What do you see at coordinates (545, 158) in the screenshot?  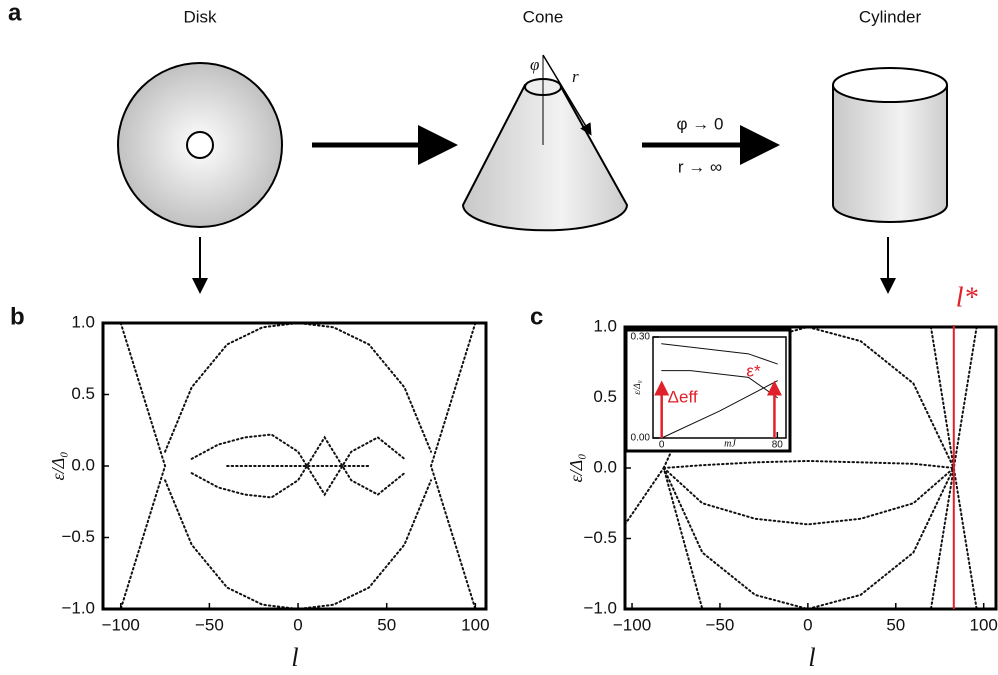 I see `cone` at bounding box center [545, 158].